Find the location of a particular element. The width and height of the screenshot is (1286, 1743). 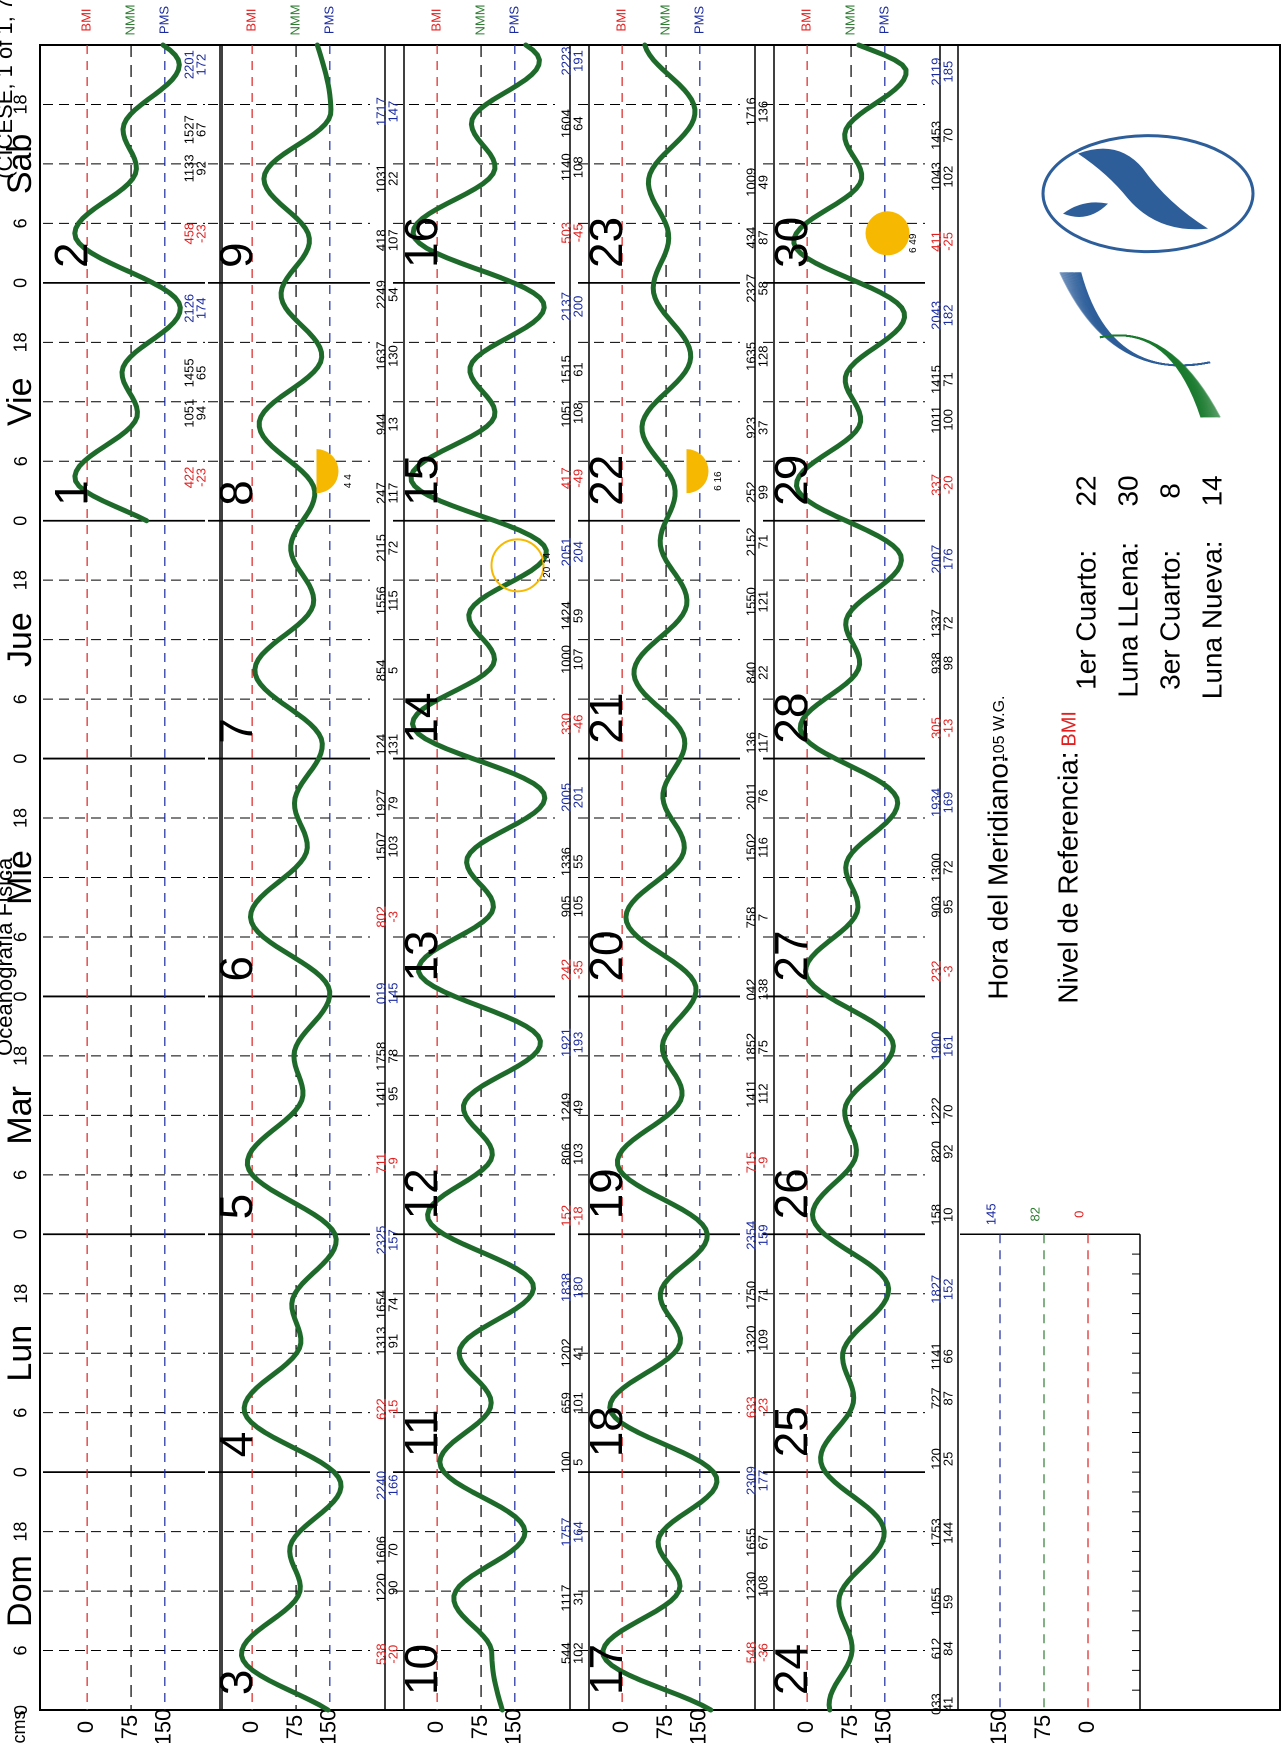

tide-time: 2051 is located at coordinates (565, 551).